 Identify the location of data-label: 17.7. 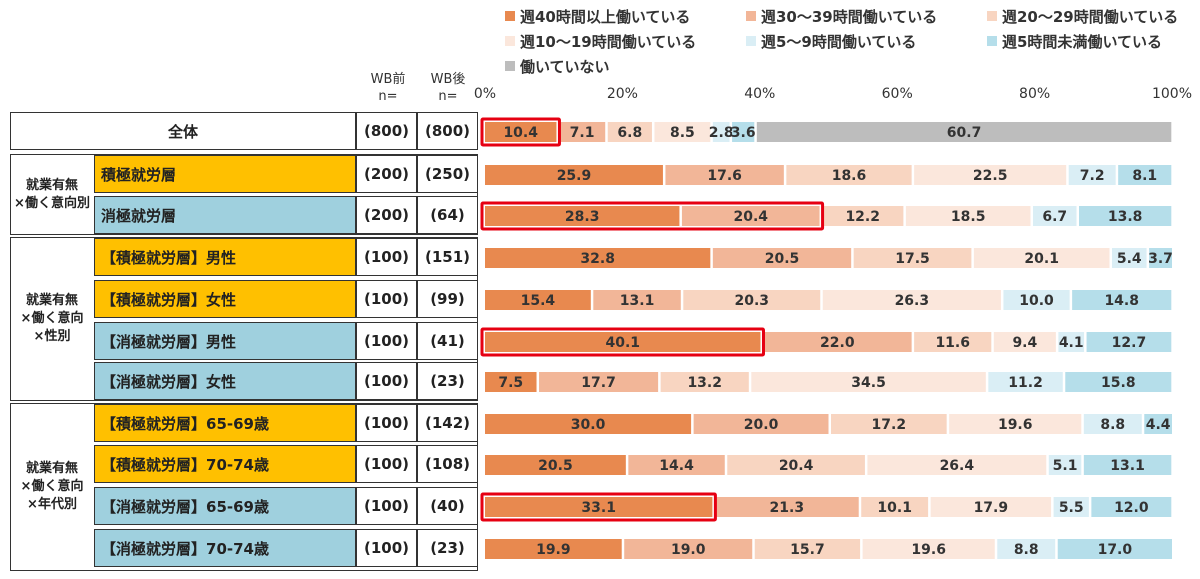
(598, 383).